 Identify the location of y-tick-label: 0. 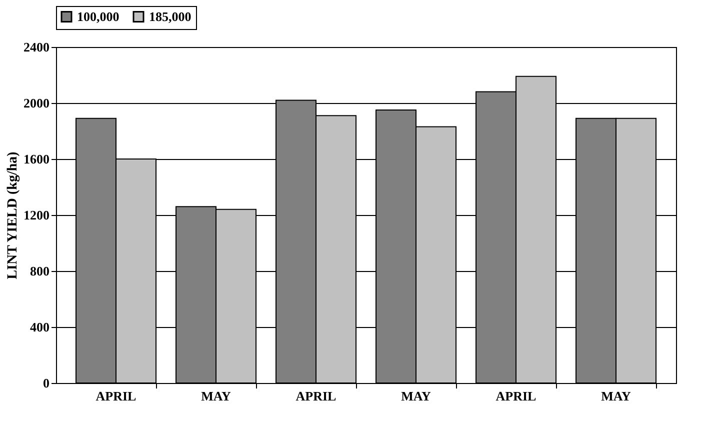
(46, 383).